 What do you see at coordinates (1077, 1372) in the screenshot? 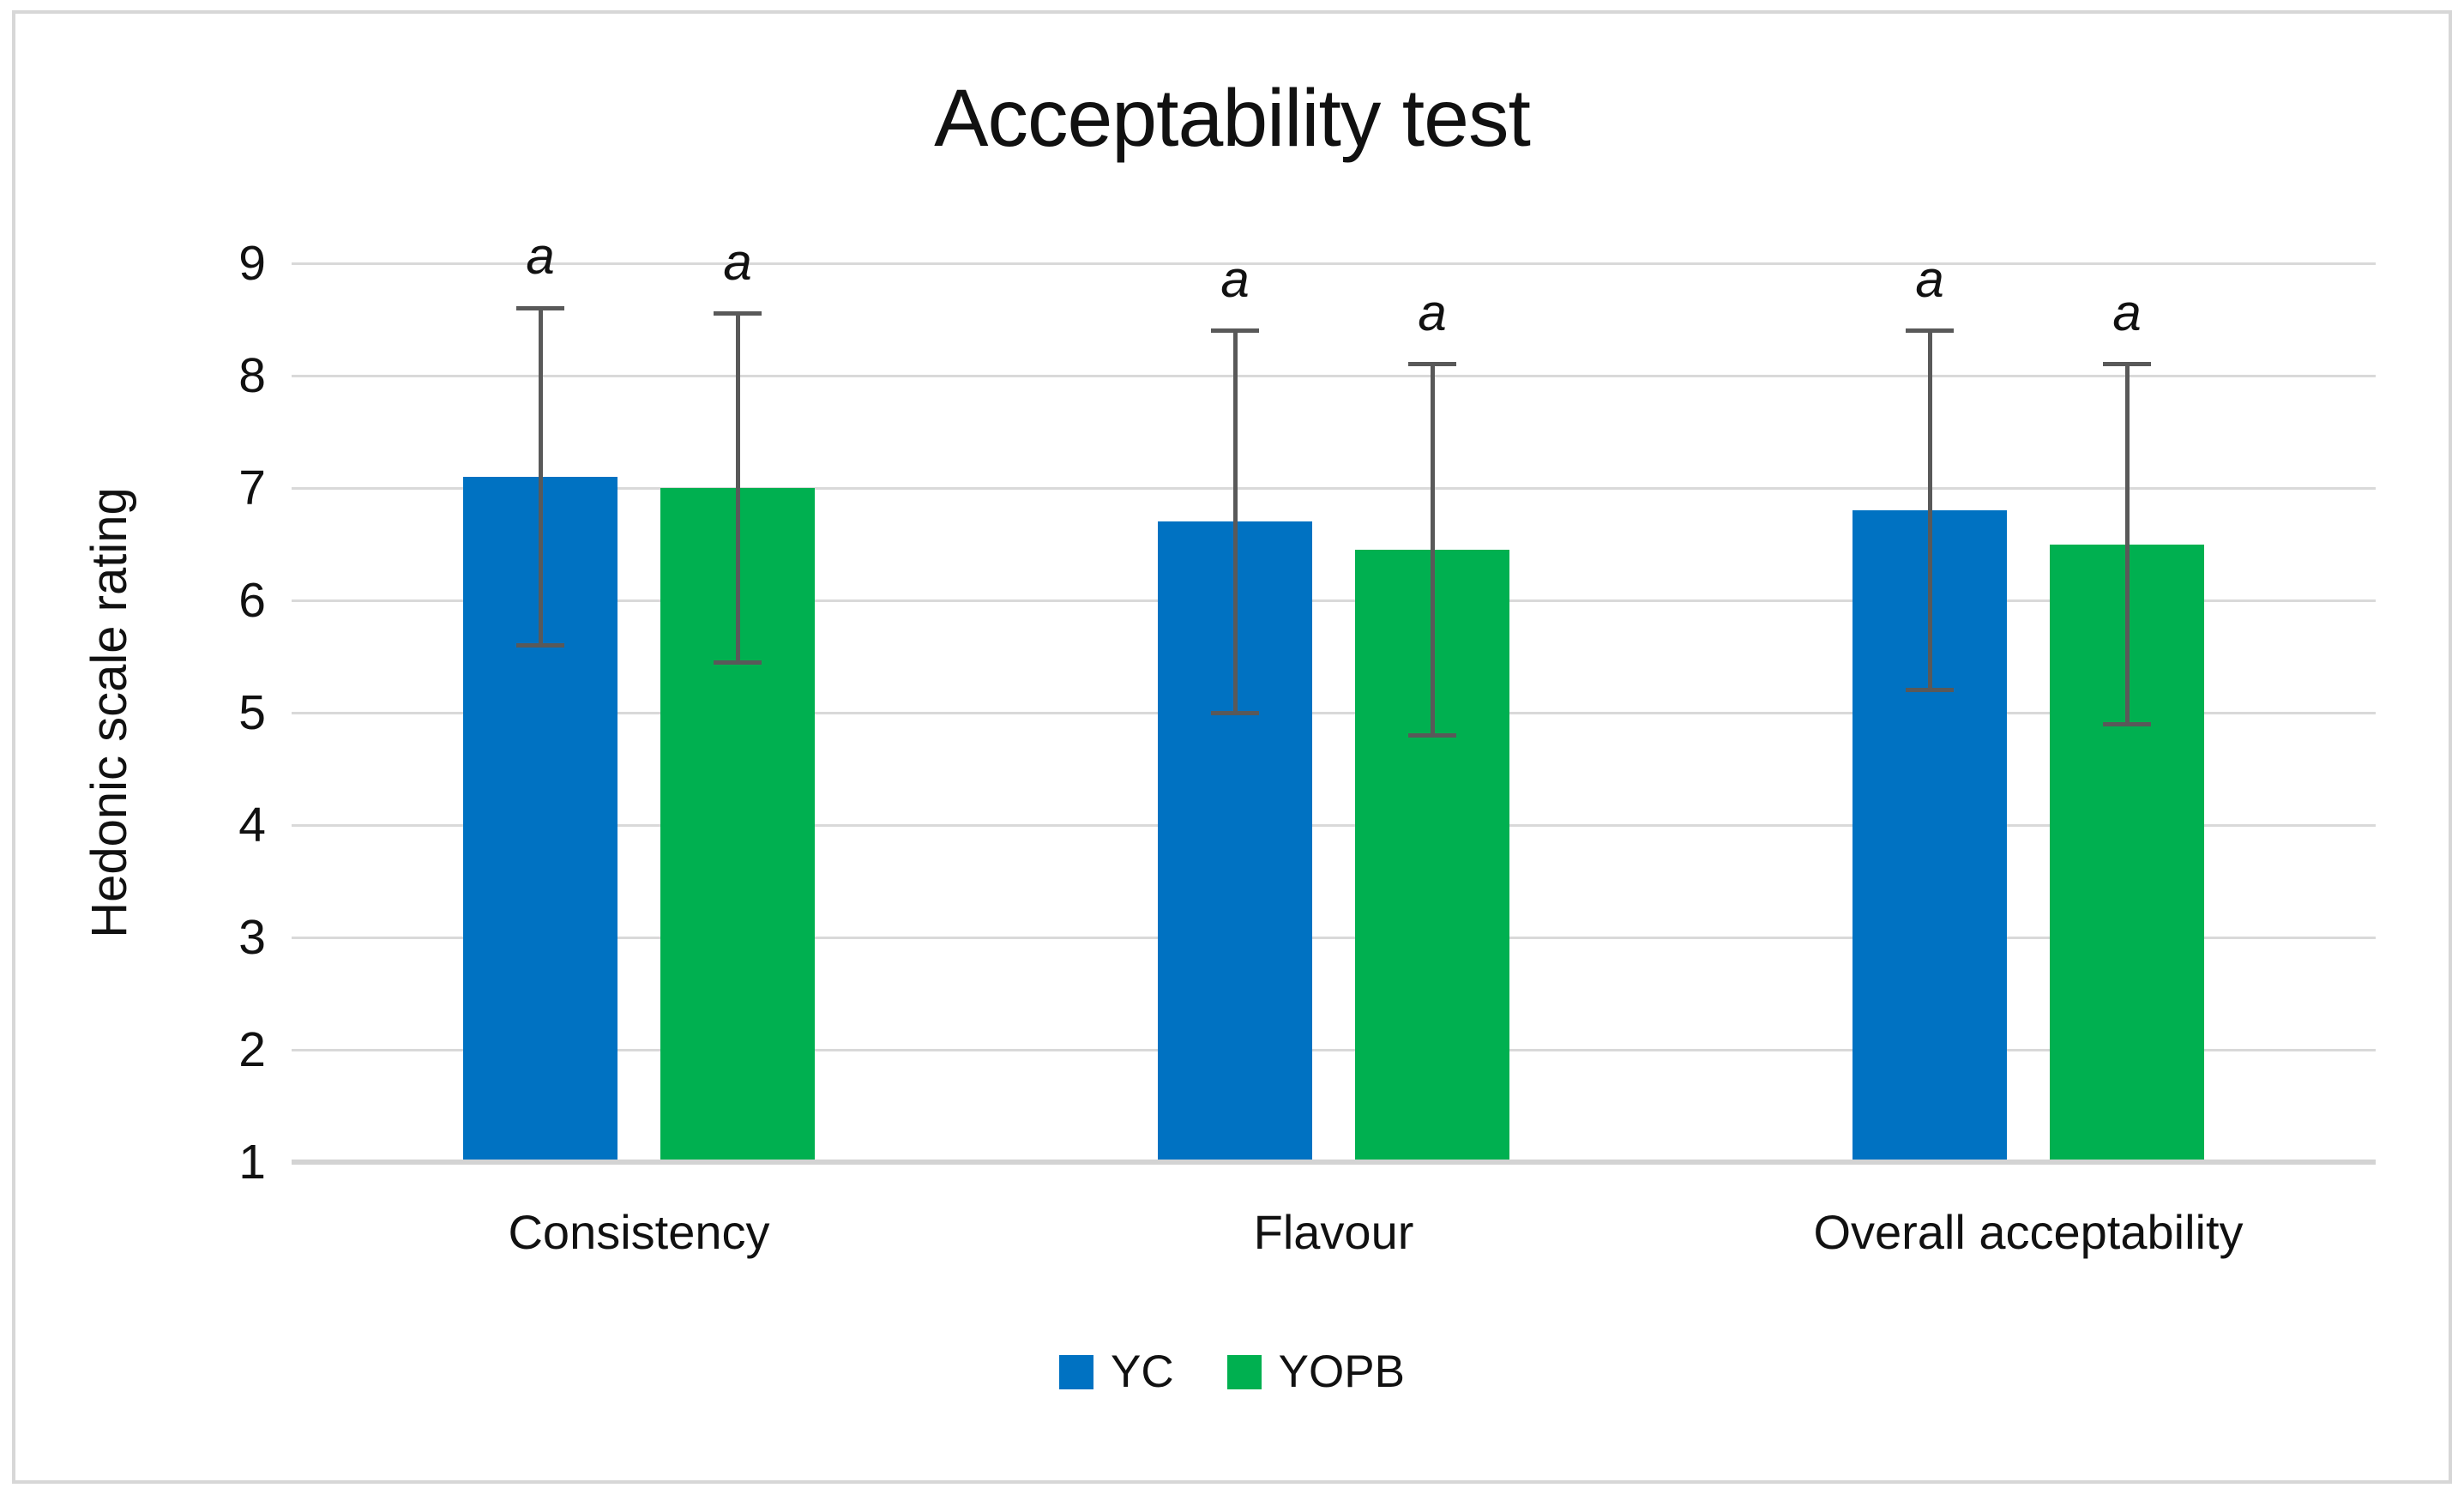
I see `legend-swatch-YC` at bounding box center [1077, 1372].